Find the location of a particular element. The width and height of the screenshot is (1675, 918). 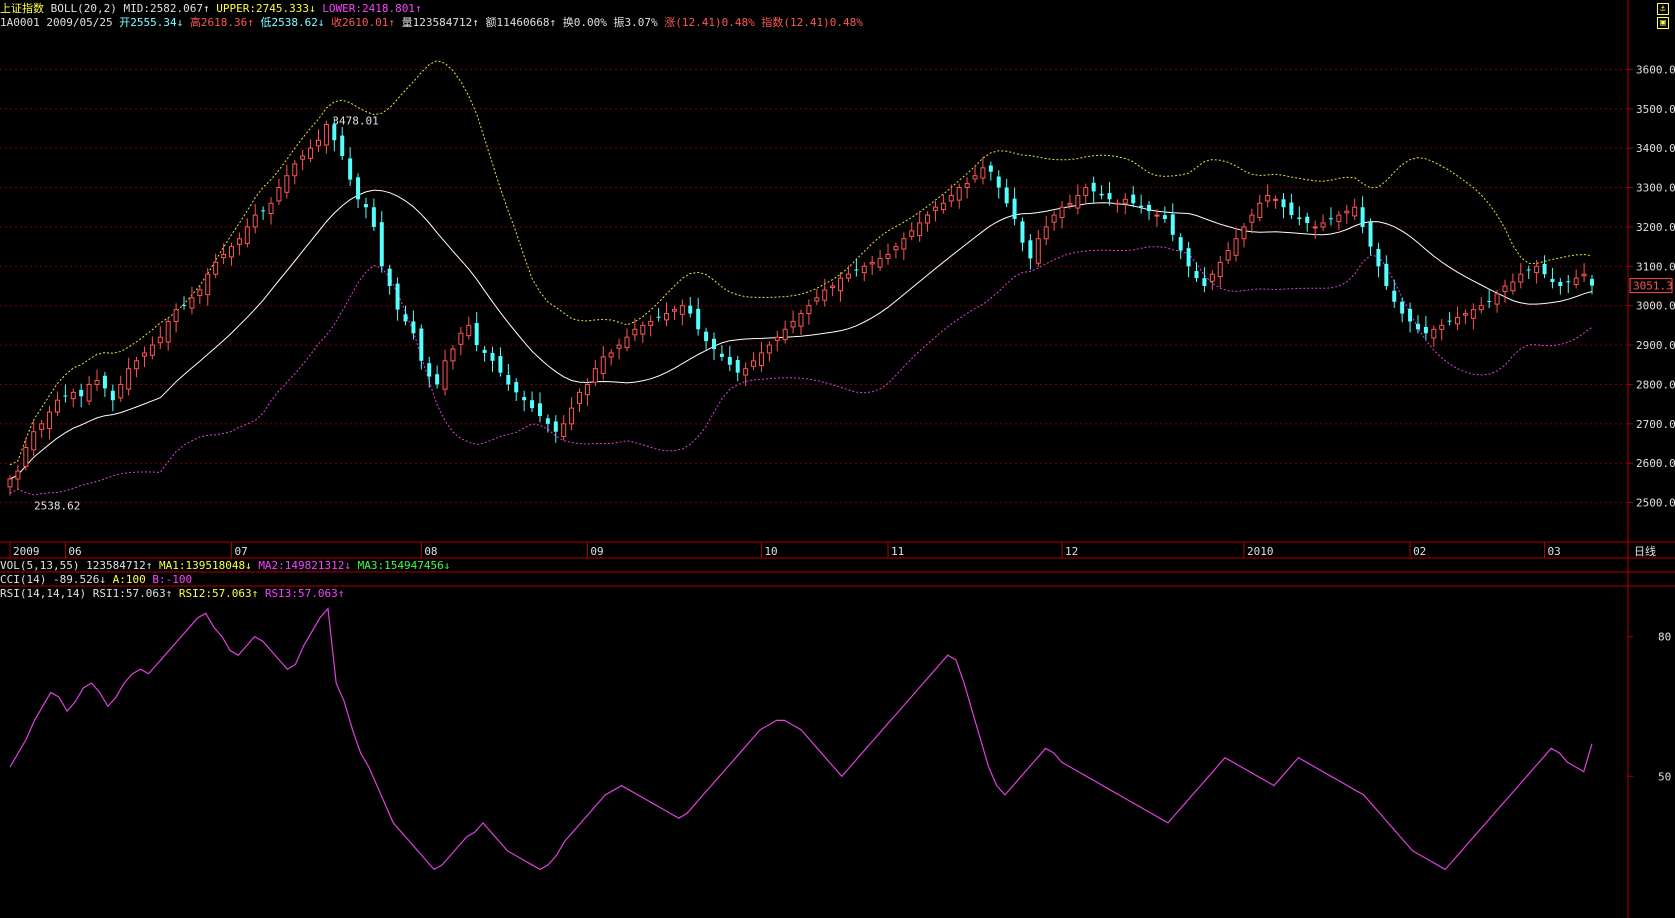

mid-value: 2582.067 is located at coordinates (176, 8).